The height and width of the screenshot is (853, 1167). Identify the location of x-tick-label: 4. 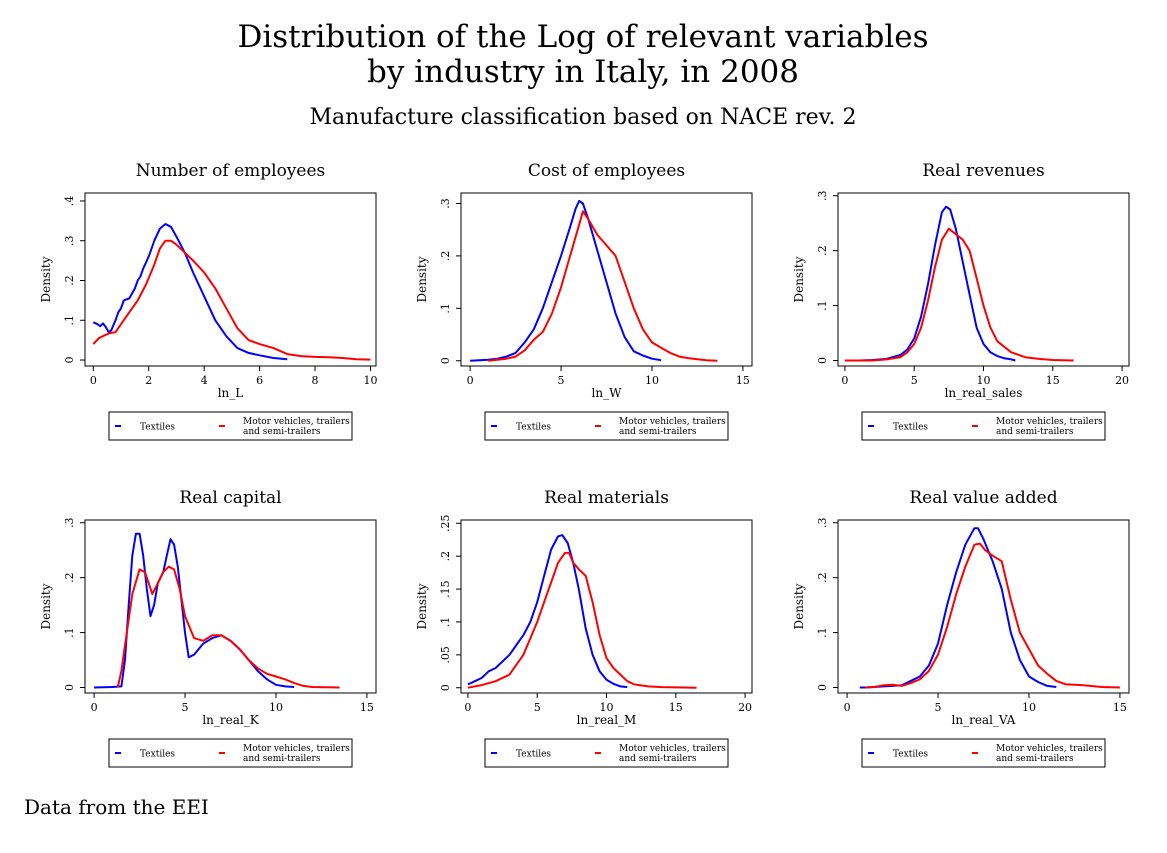
(204, 380).